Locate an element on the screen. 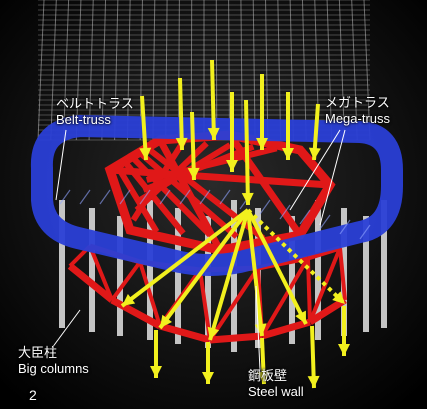 The height and width of the screenshot is (409, 427). mega-truss-ja: メガトラス is located at coordinates (357, 102).